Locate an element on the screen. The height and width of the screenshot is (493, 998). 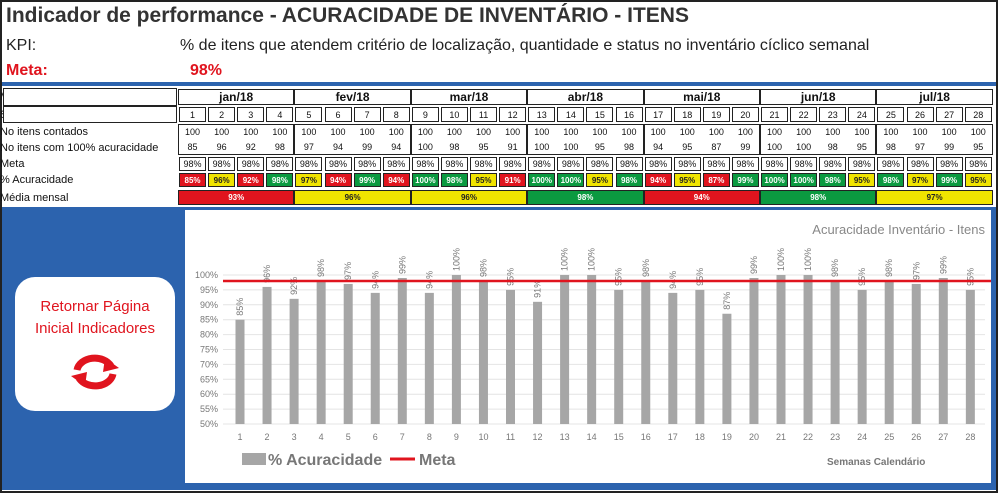
week-number: 20 is located at coordinates (745, 114).